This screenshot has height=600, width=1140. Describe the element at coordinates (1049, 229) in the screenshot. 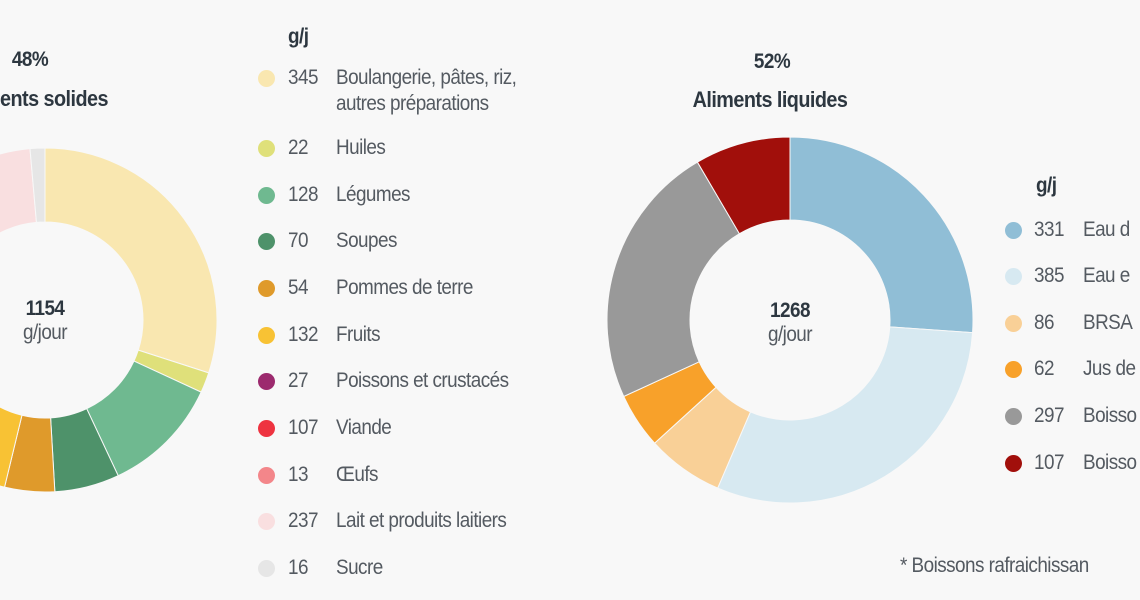

I see `legend-value: 331` at that location.